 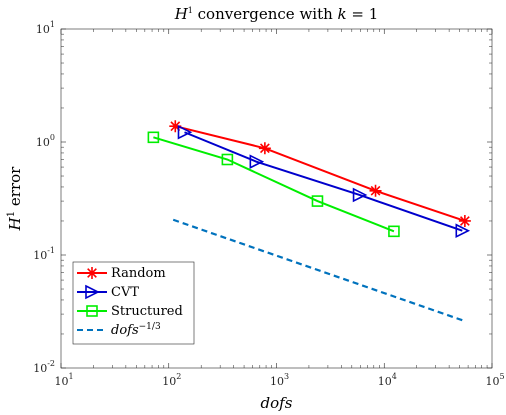 I want to click on y-tick-label: 10¹, so click(x=45, y=28).